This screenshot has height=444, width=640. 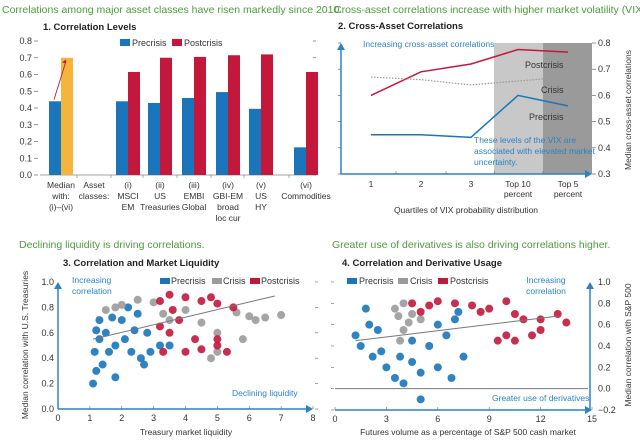 I want to click on panel-title-3: 3. Correlation and Market Liquidity, so click(x=141, y=263).